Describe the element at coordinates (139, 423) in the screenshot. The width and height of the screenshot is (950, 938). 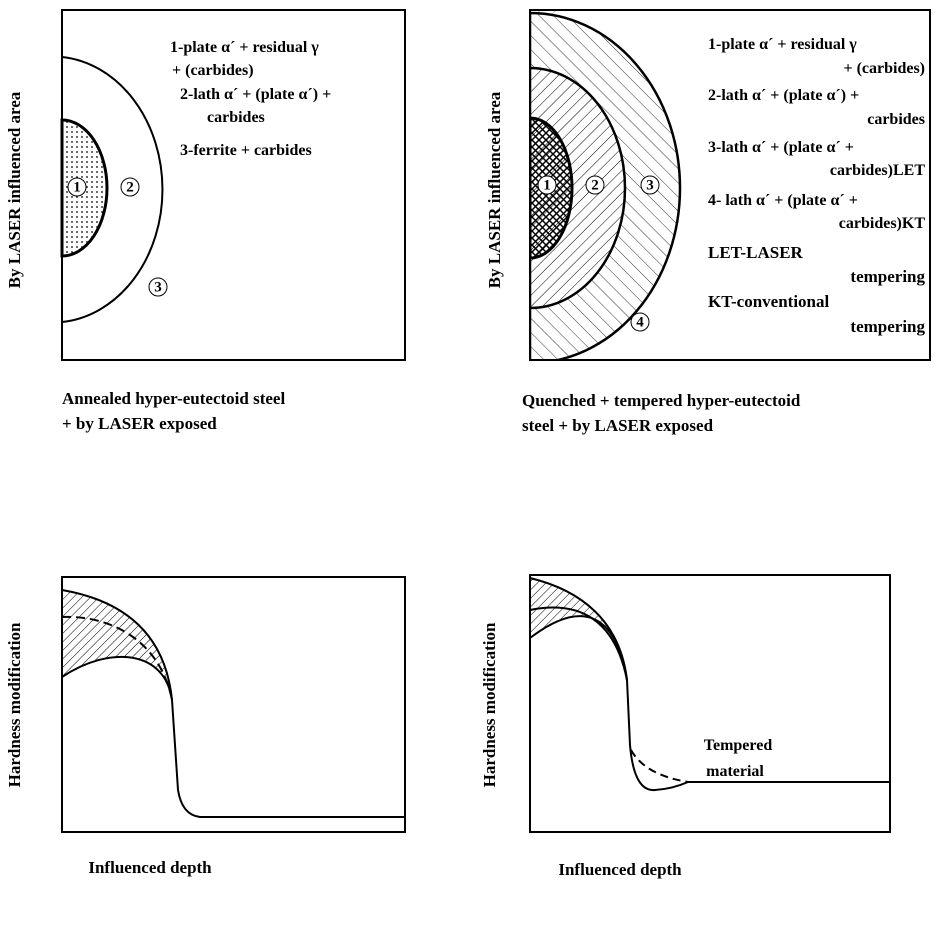
I see `caption: + by LASER exposed` at that location.